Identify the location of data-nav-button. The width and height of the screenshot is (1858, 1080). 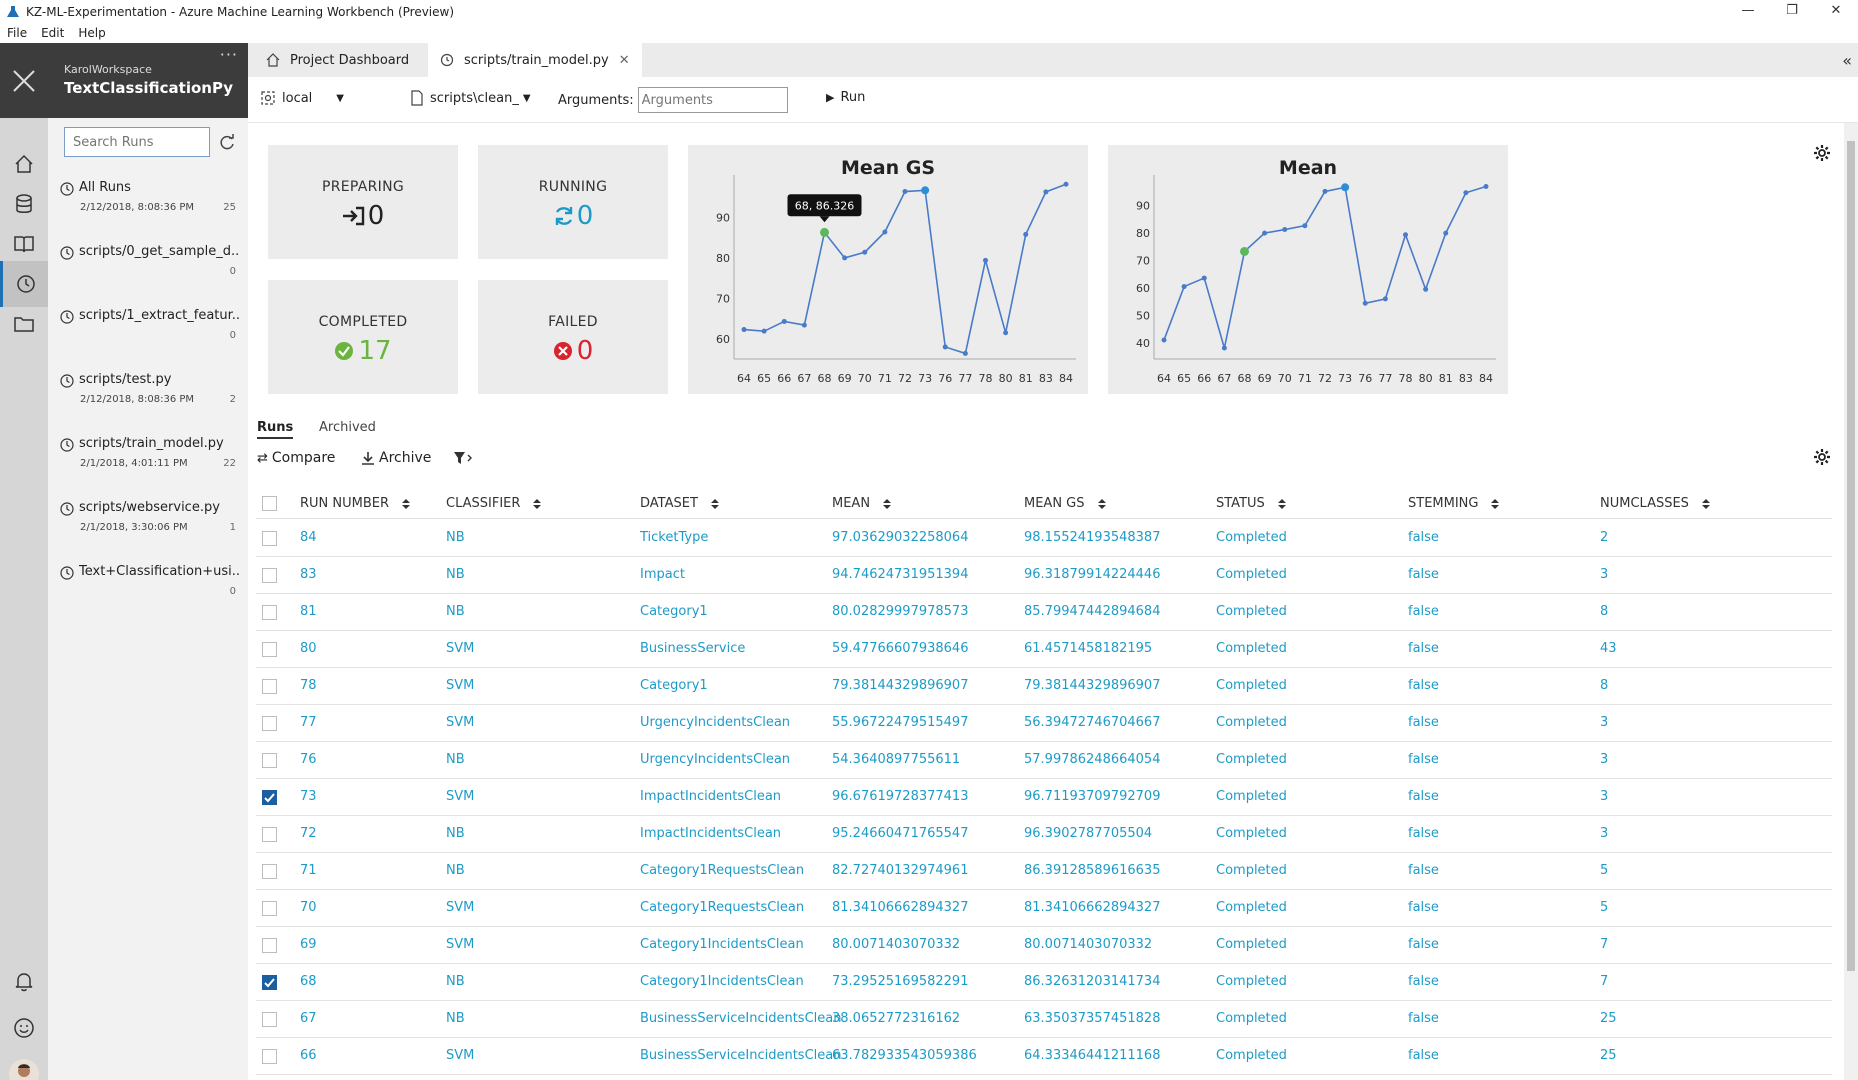
(24, 204).